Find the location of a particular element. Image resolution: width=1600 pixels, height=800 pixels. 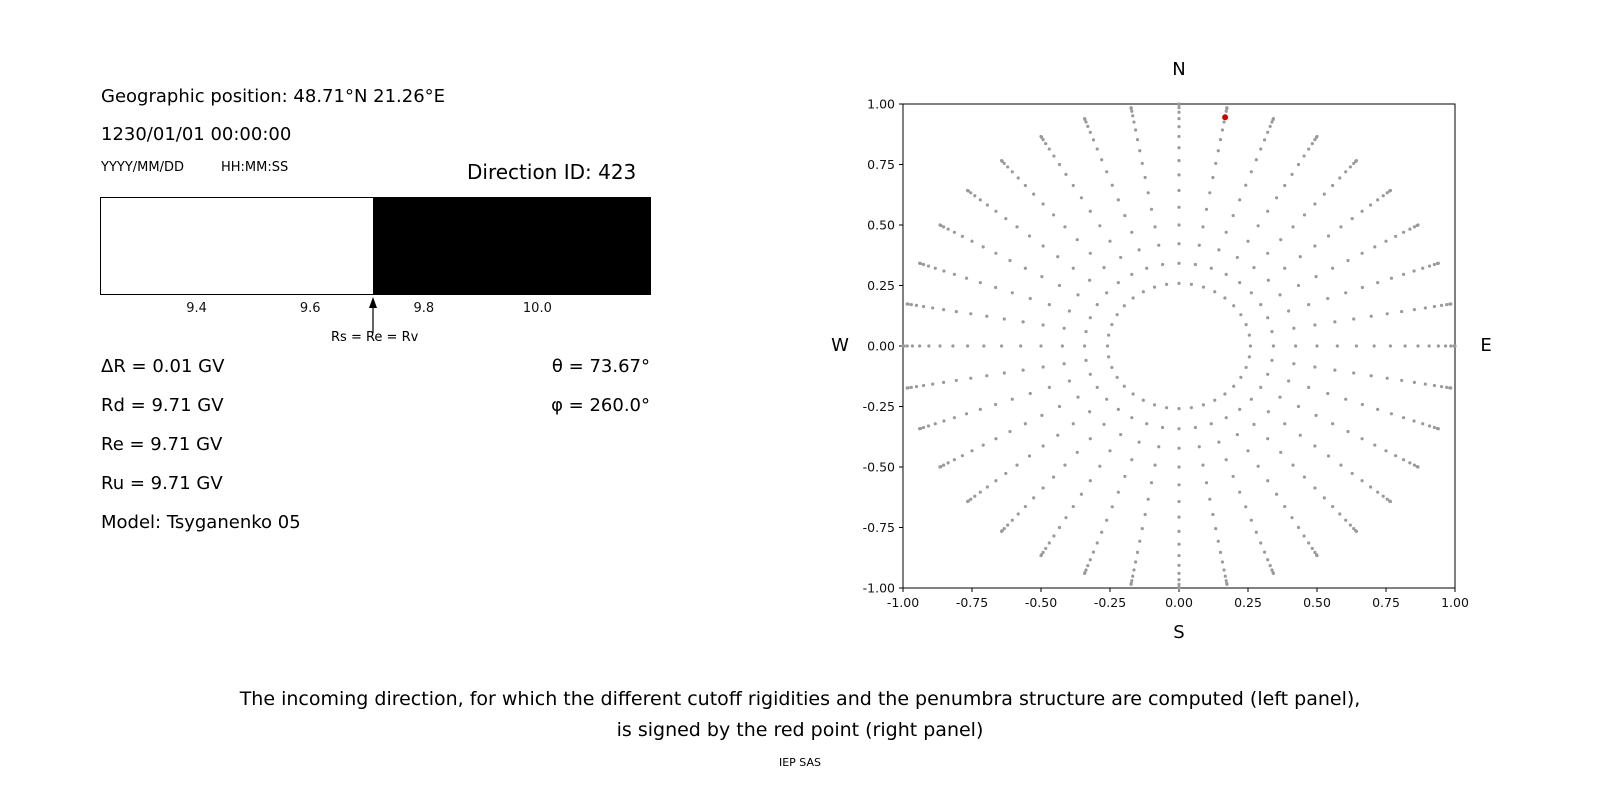

cutoff-arrow-label: Rs = Re = Rv is located at coordinates (375, 337).